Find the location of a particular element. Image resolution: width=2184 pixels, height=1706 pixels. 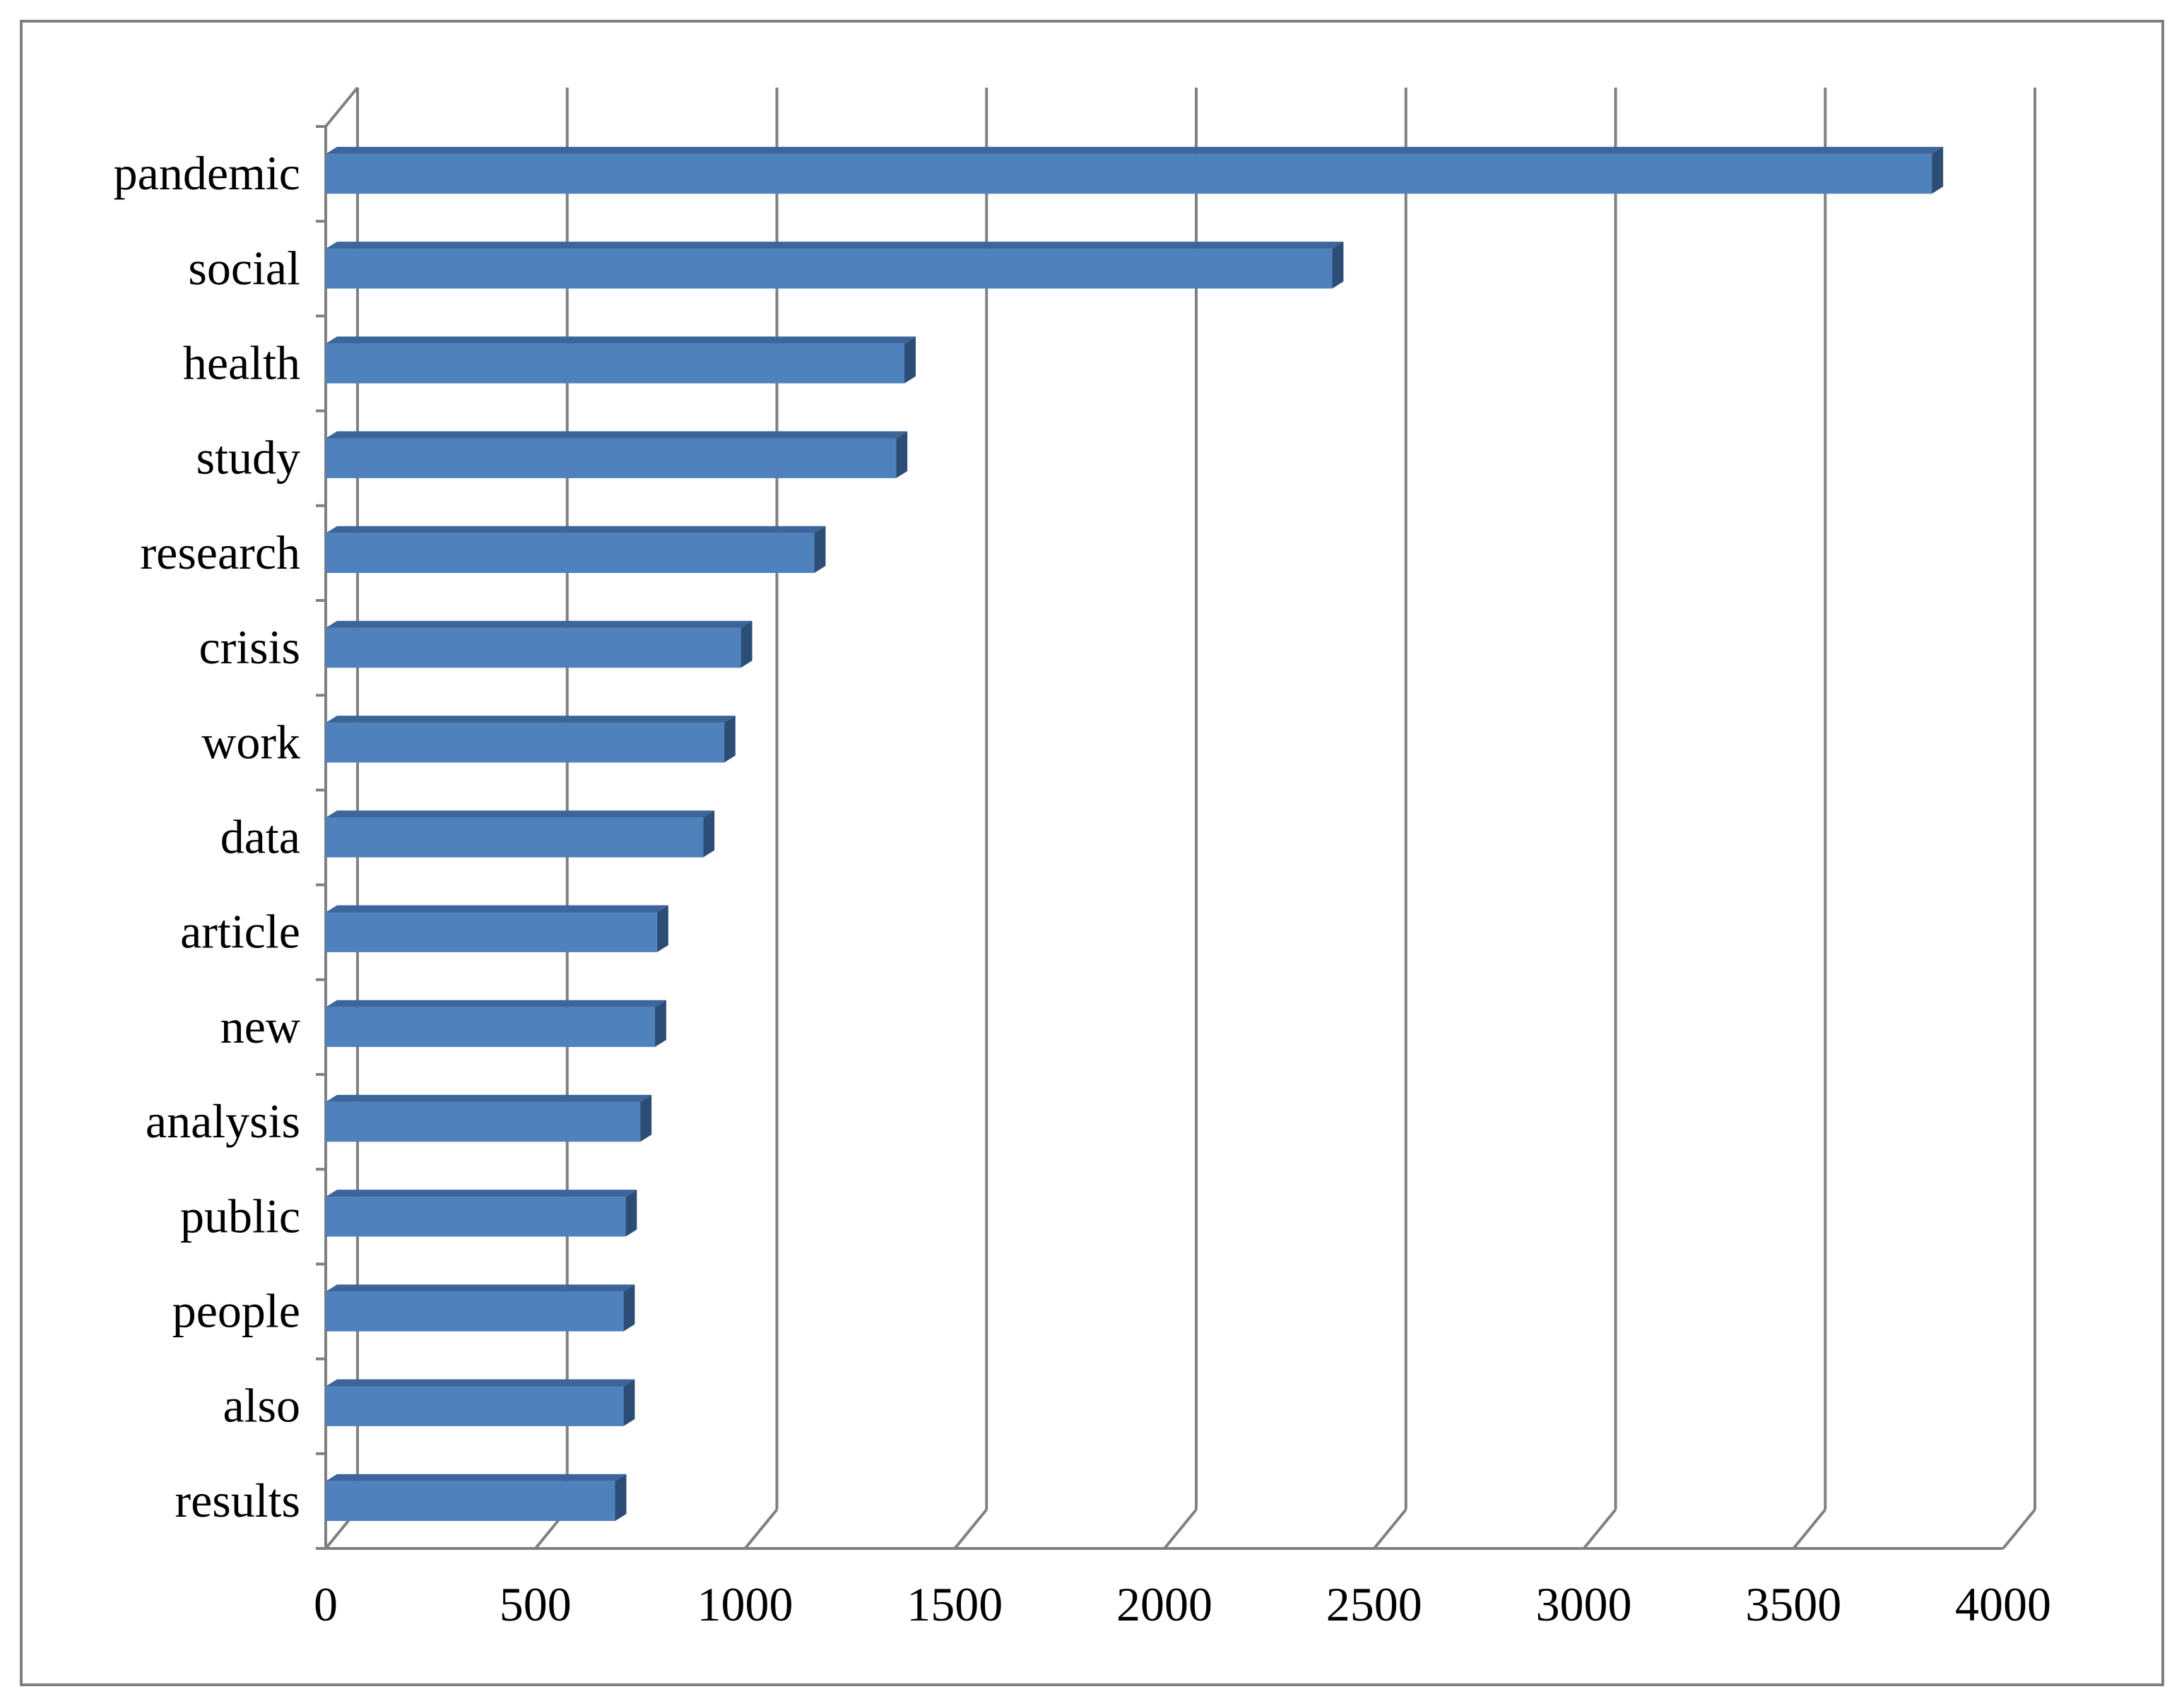

x-tick-label: 1500 is located at coordinates (955, 1604).